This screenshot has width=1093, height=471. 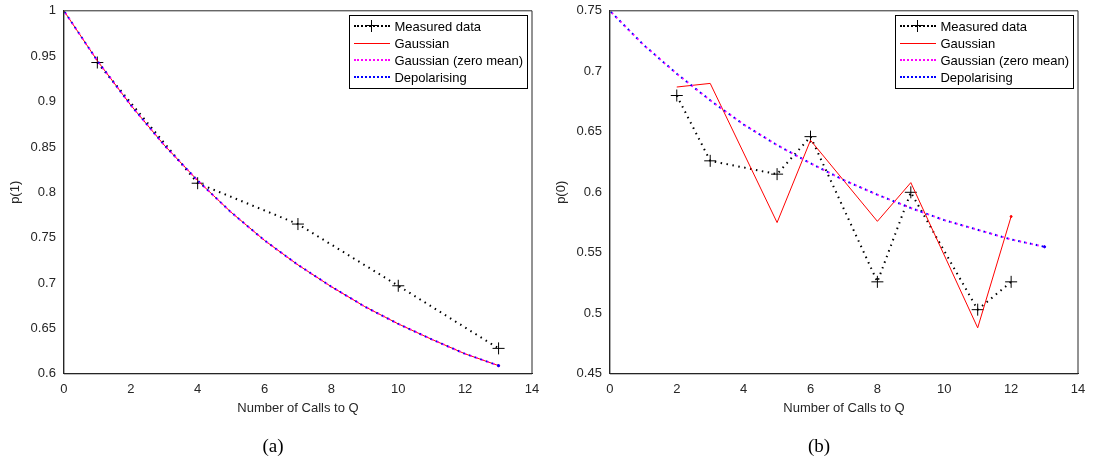 What do you see at coordinates (592, 312) in the screenshot?
I see `y-tick-label: 0.5` at bounding box center [592, 312].